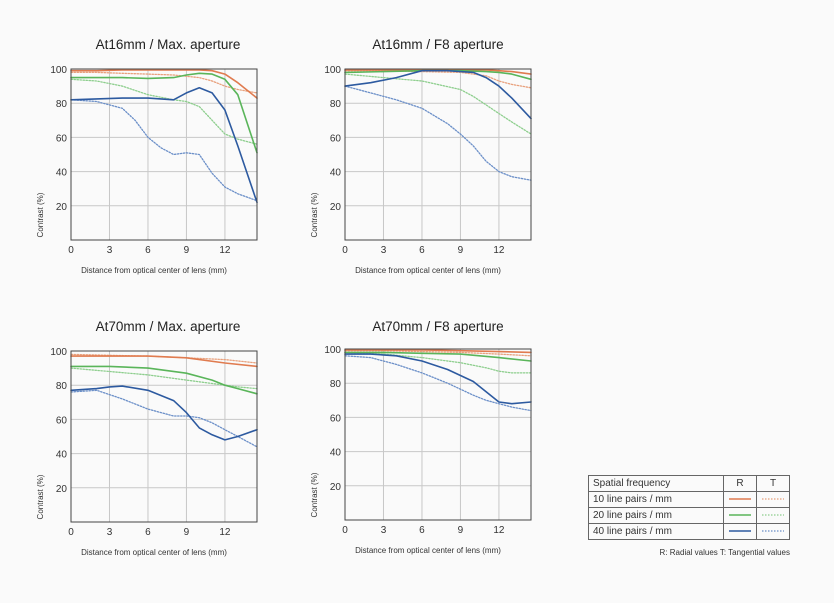 Image resolution: width=834 pixels, height=603 pixels. What do you see at coordinates (656, 483) in the screenshot?
I see `legend-header-label: Spatial frequency` at bounding box center [656, 483].